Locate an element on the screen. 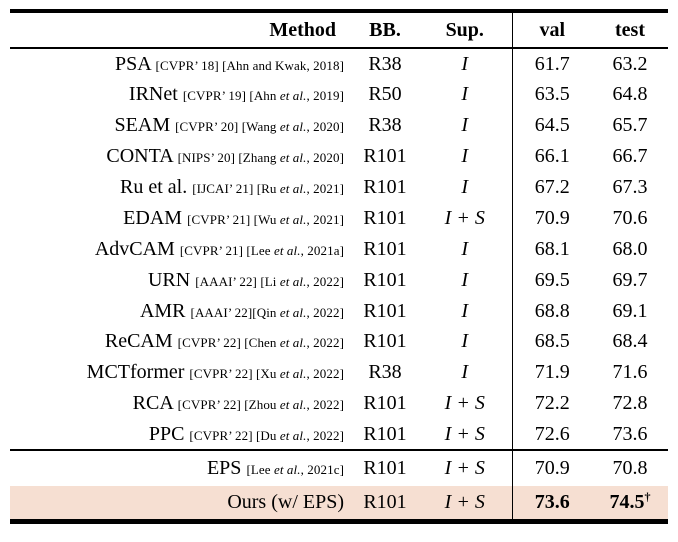  test-score-cell: 74.5† is located at coordinates (630, 501).